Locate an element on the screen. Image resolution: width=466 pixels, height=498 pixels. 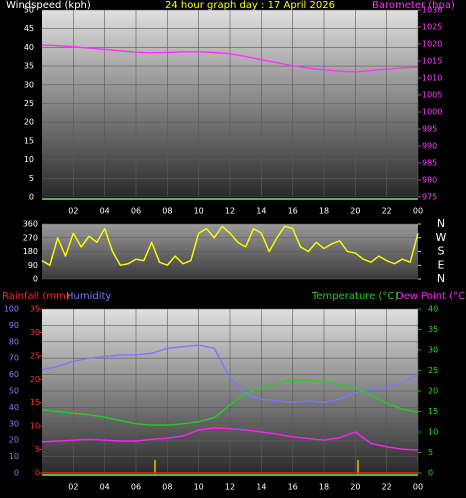
y2-tick-label: 10 is located at coordinates (433, 432).